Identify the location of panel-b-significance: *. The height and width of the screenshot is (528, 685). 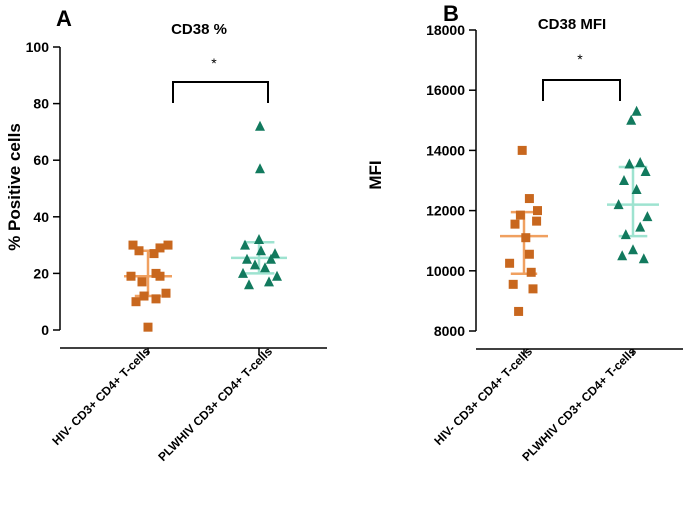
(580, 59).